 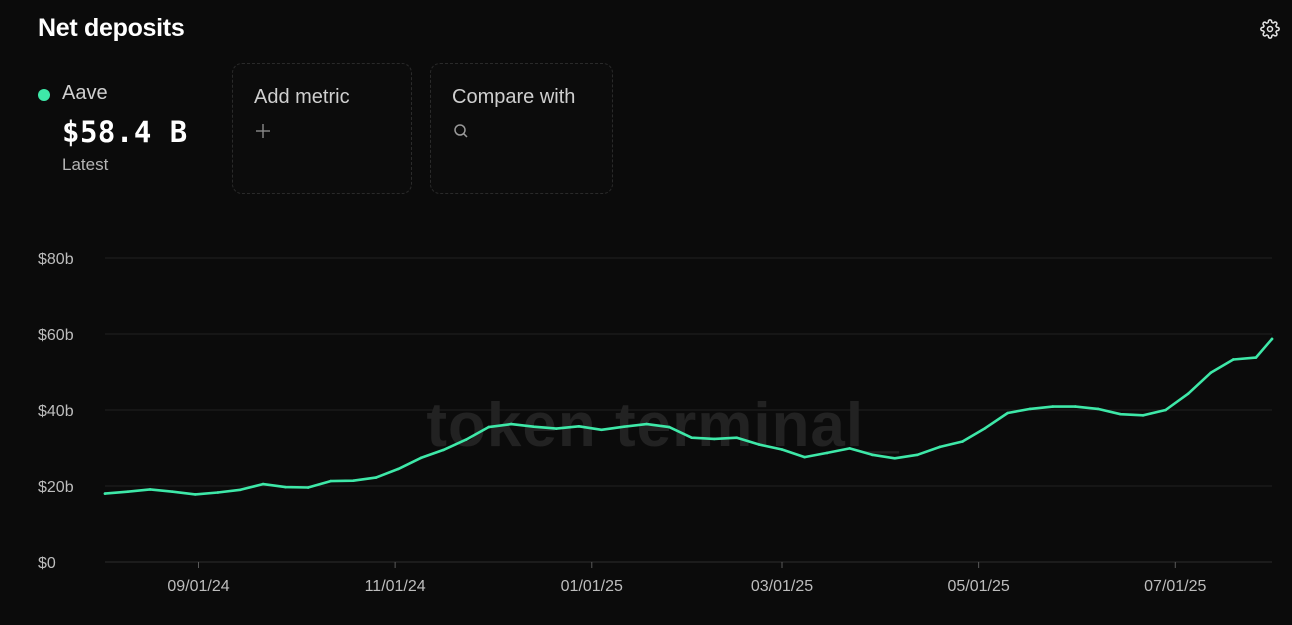 I want to click on page-title: Net deposits, so click(x=111, y=28).